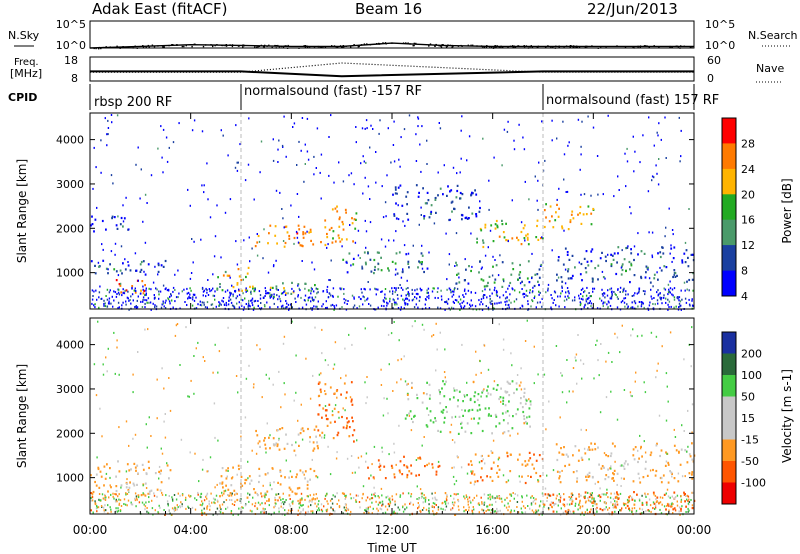 The height and width of the screenshot is (554, 800). I want to click on nsky-tick-bottom: 10^0, so click(71, 45).